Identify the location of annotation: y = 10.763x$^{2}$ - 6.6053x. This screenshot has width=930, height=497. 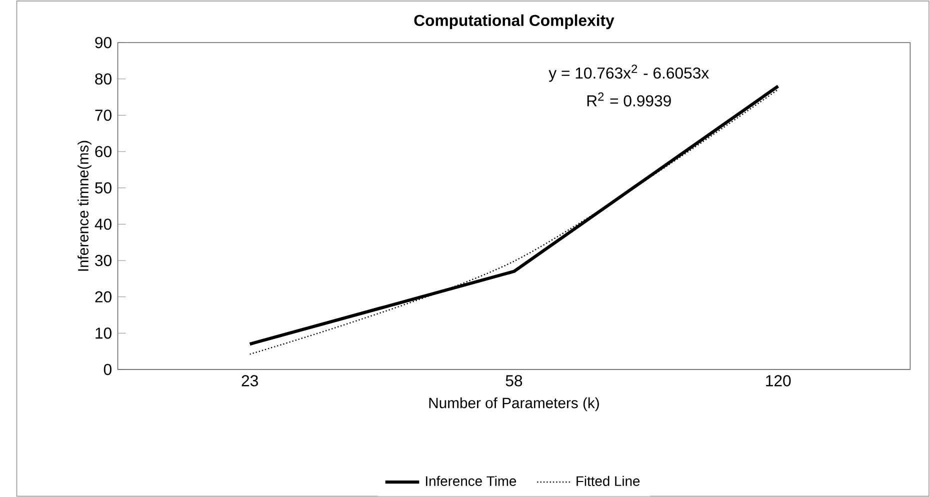
(628, 73).